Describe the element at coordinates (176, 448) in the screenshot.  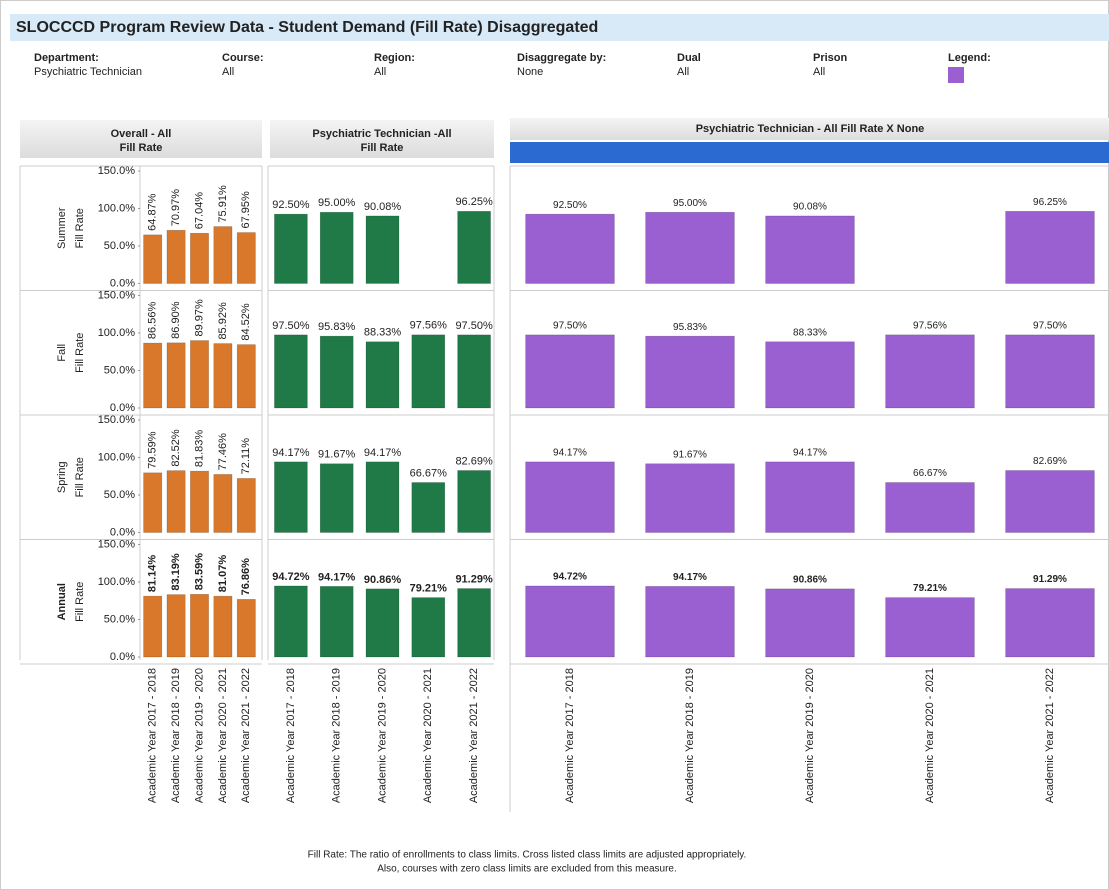
I see `value-label: 82.52%` at that location.